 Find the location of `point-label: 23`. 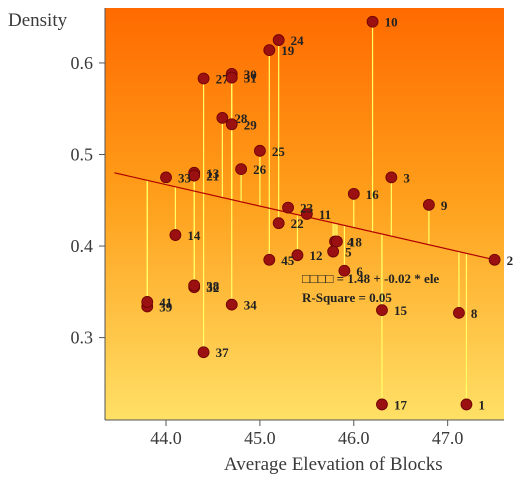

point-label: 23 is located at coordinates (307, 208).